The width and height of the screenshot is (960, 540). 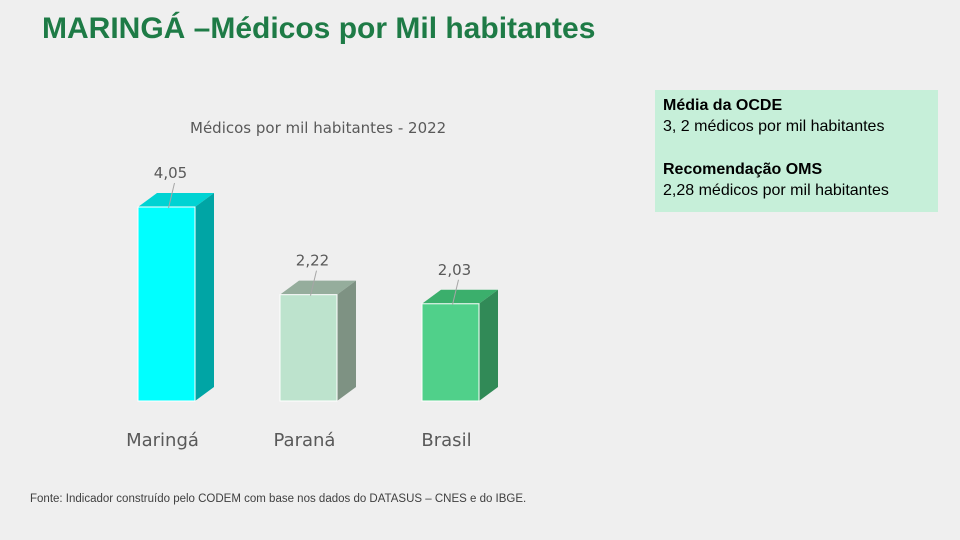 What do you see at coordinates (774, 126) in the screenshot?
I see `ocde-text: 3, 2 médicos por mil habitantes` at bounding box center [774, 126].